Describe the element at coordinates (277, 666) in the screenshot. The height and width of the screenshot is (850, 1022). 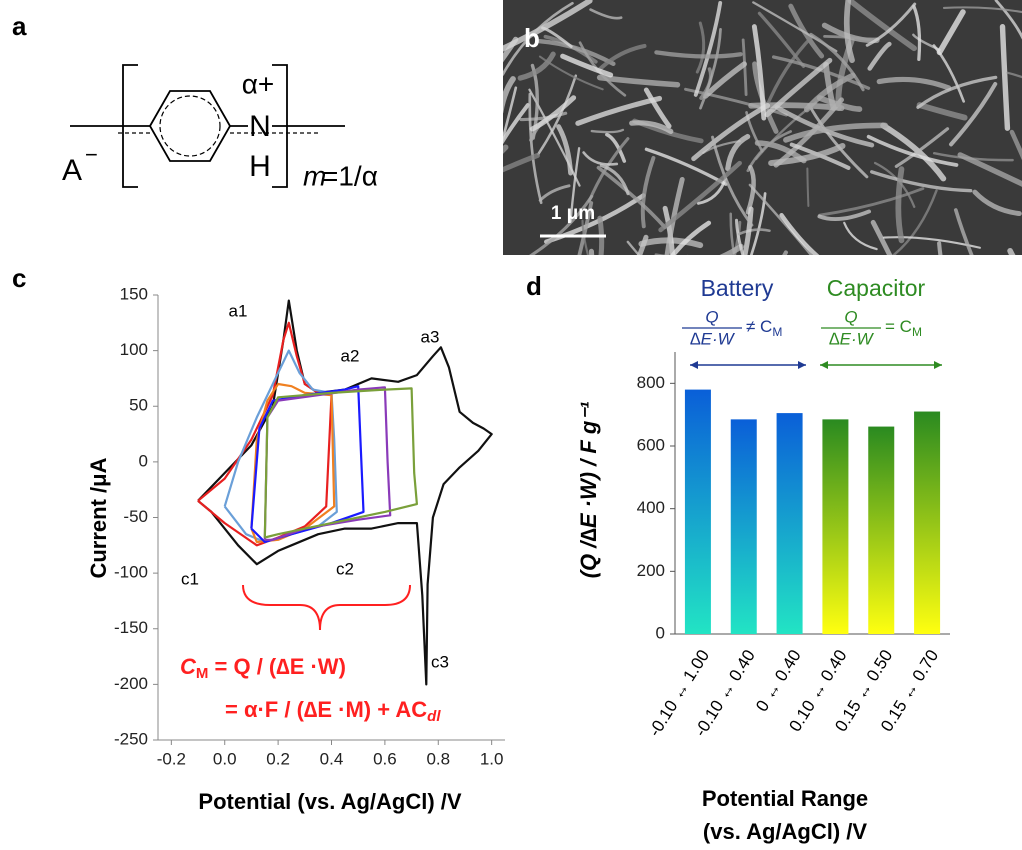
I see `formula-rest: = Q / (∆E ·W)` at that location.